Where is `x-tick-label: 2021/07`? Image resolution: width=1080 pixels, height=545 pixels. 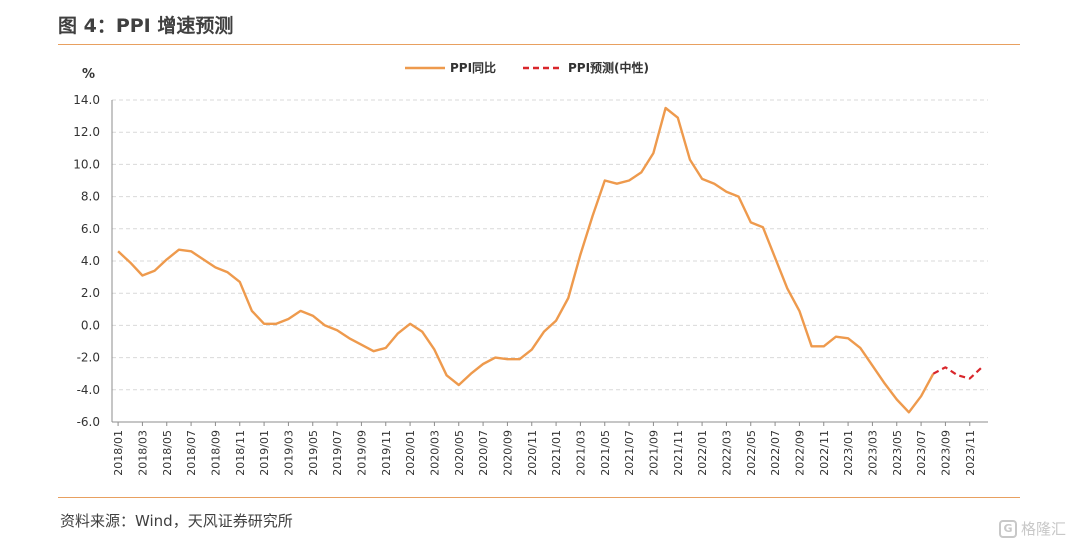 x-tick-label: 2021/07 is located at coordinates (629, 453).